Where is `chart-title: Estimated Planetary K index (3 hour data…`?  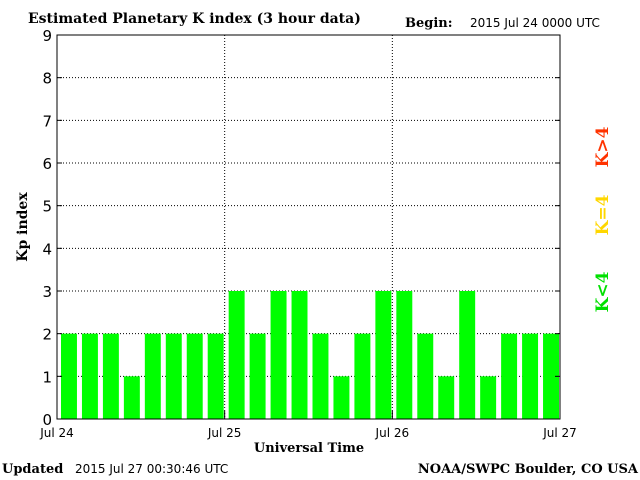
chart-title: Estimated Planetary K index (3 hour data… is located at coordinates (194, 19).